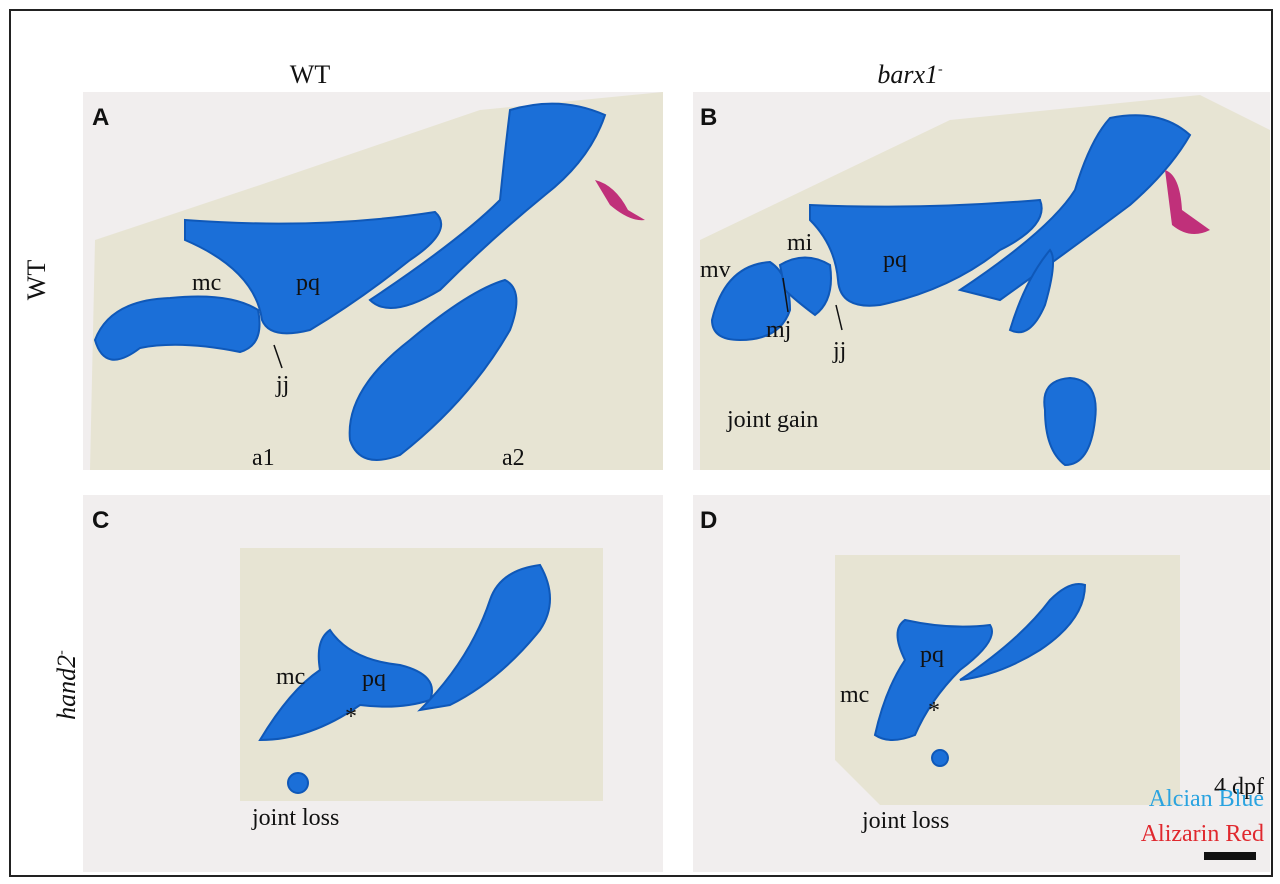 The image size is (1280, 884). Describe the element at coordinates (100, 117) in the screenshot. I see `panel-letter: A` at that location.